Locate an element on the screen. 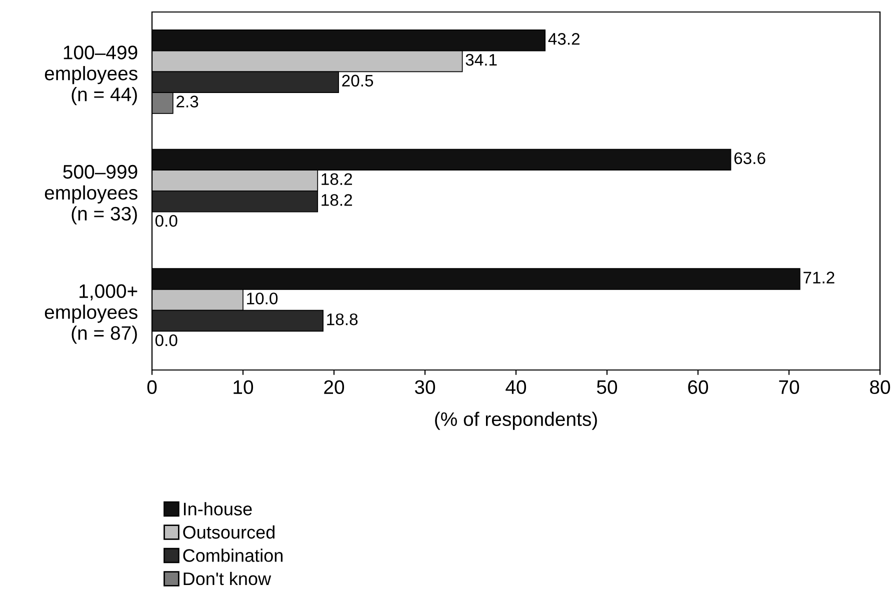 Image resolution: width=891 pixels, height=605 pixels. data-label: 2.3 is located at coordinates (187, 102).